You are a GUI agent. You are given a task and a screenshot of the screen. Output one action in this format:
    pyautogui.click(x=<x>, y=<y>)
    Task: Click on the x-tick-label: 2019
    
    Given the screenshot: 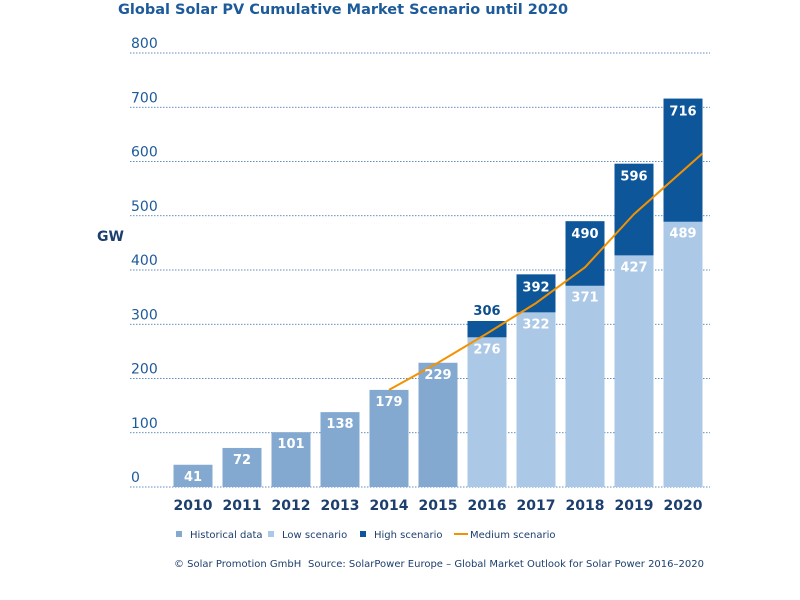 What is the action you would take?
    pyautogui.click(x=634, y=506)
    